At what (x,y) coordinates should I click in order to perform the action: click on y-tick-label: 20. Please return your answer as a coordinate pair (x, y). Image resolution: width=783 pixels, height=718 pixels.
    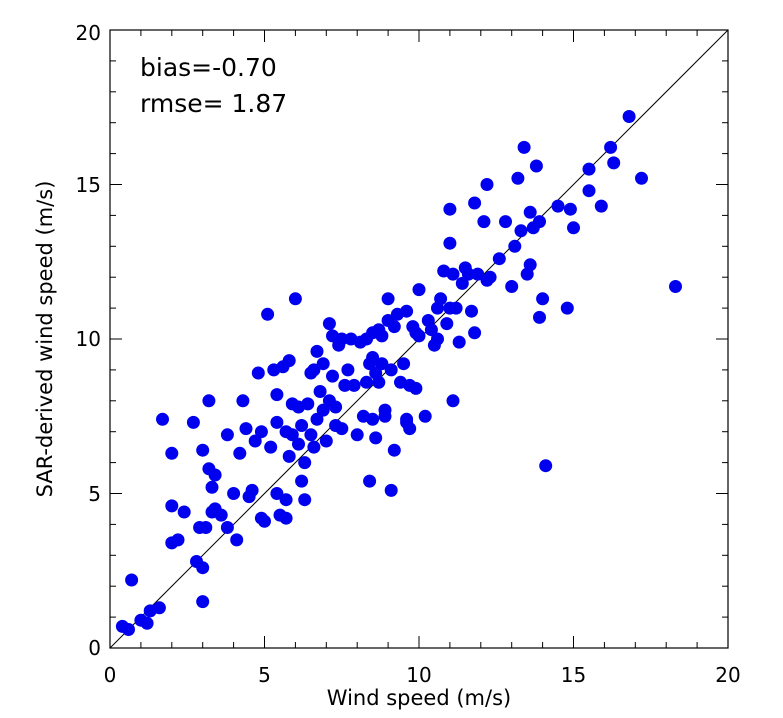
    Looking at the image, I should click on (88, 33).